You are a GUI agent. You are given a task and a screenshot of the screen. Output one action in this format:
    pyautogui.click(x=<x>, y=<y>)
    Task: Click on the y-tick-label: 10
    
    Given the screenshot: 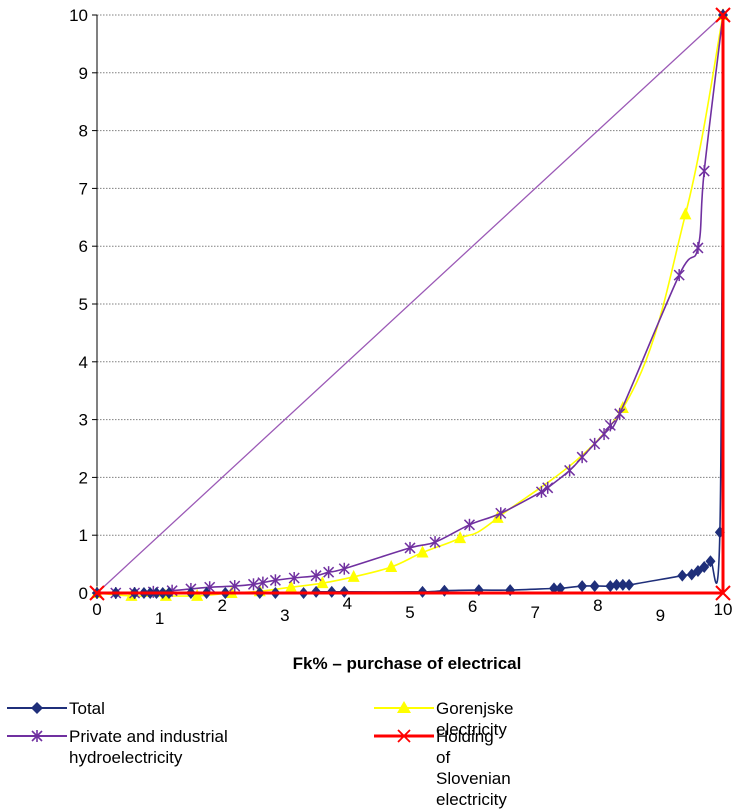 What is the action you would take?
    pyautogui.click(x=78, y=15)
    